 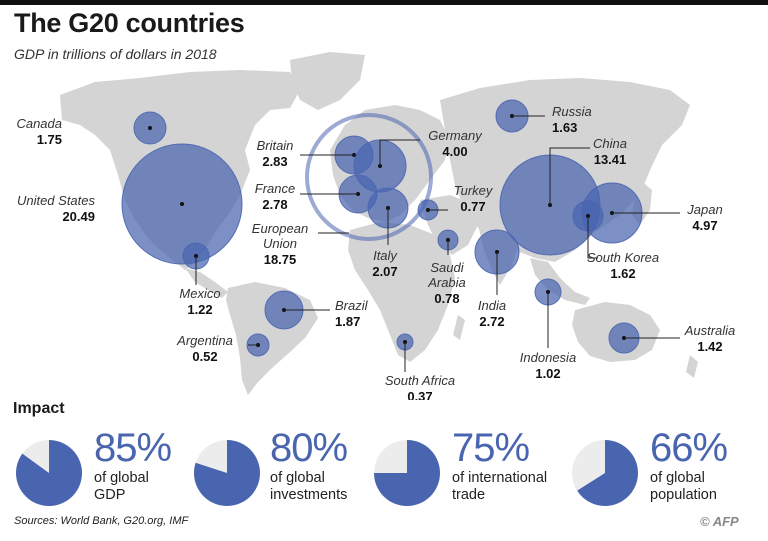 What do you see at coordinates (491, 321) in the screenshot?
I see `india-gdp-value: 2.72` at bounding box center [491, 321].